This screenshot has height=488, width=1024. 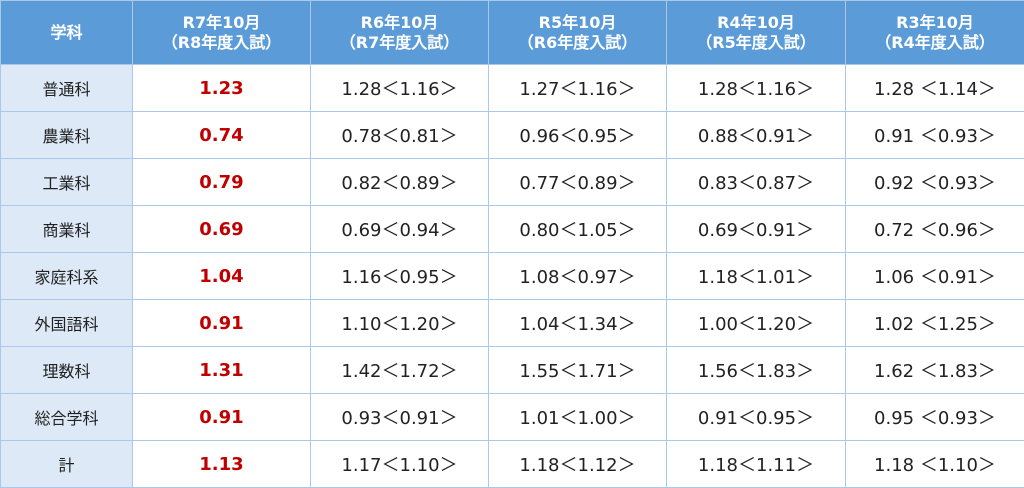 I want to click on table-cell: 0.72 ＜0.96＞, so click(x=934, y=229).